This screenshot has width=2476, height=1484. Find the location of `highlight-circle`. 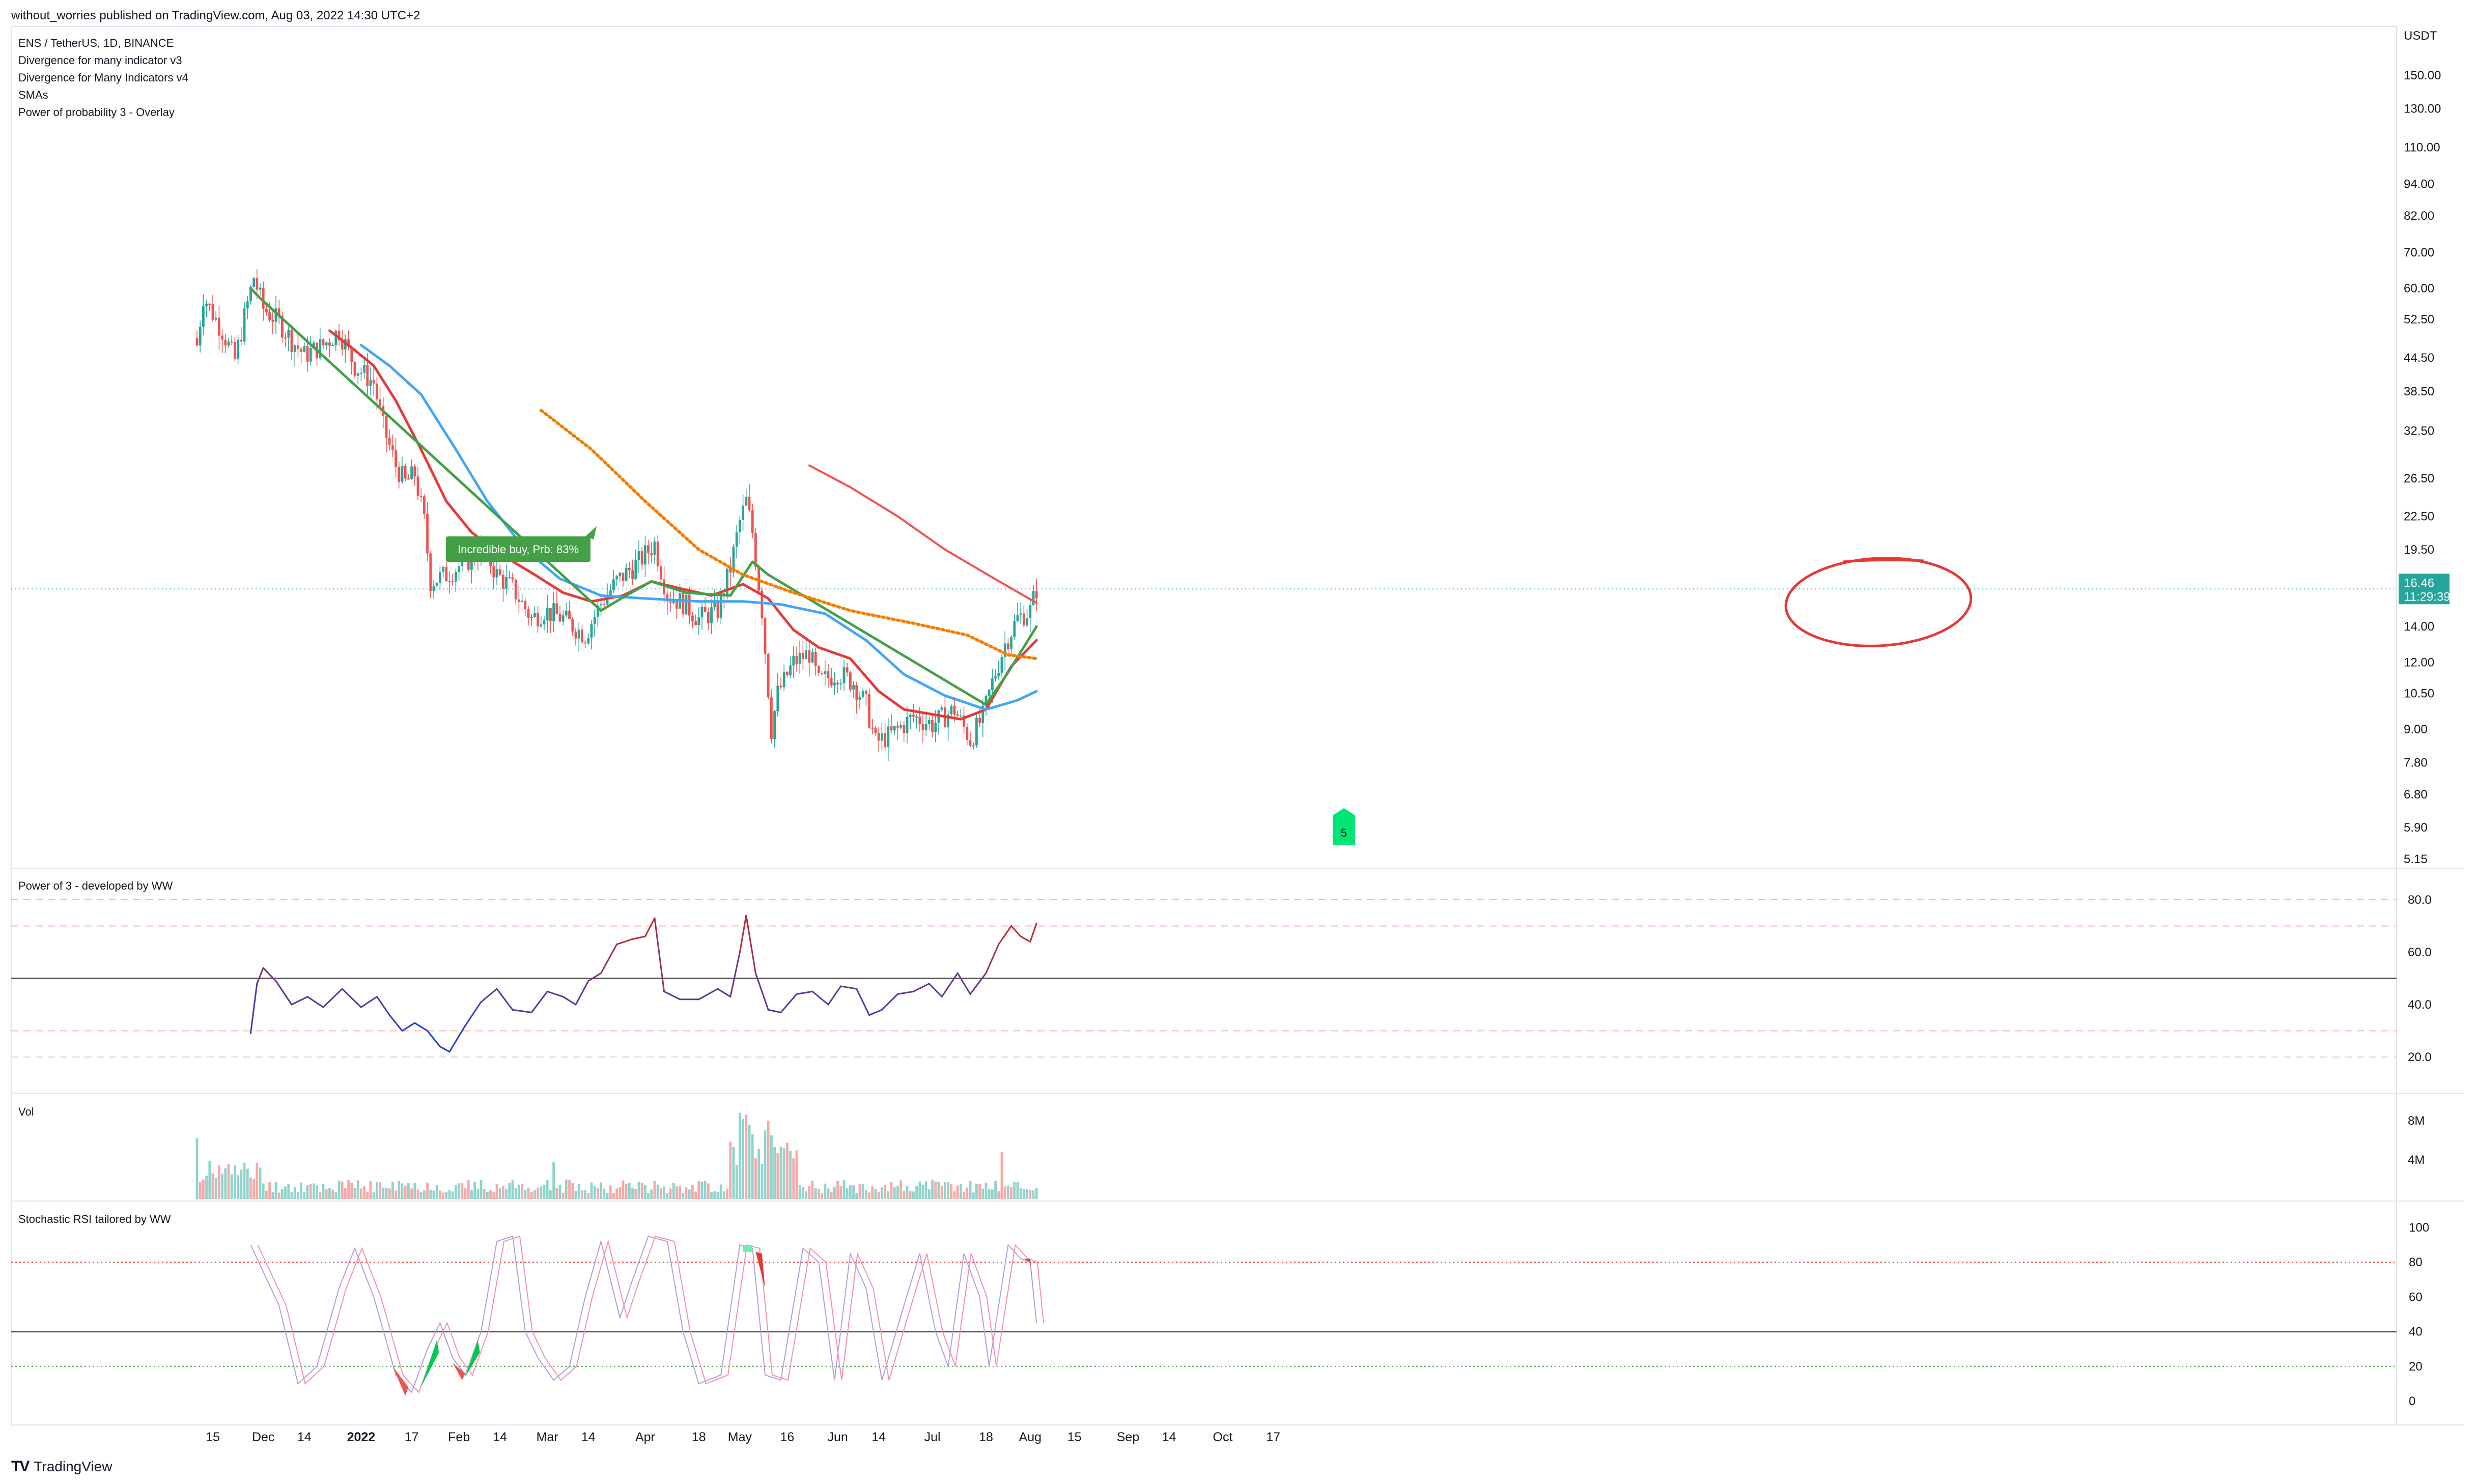

highlight-circle is located at coordinates (1879, 602).